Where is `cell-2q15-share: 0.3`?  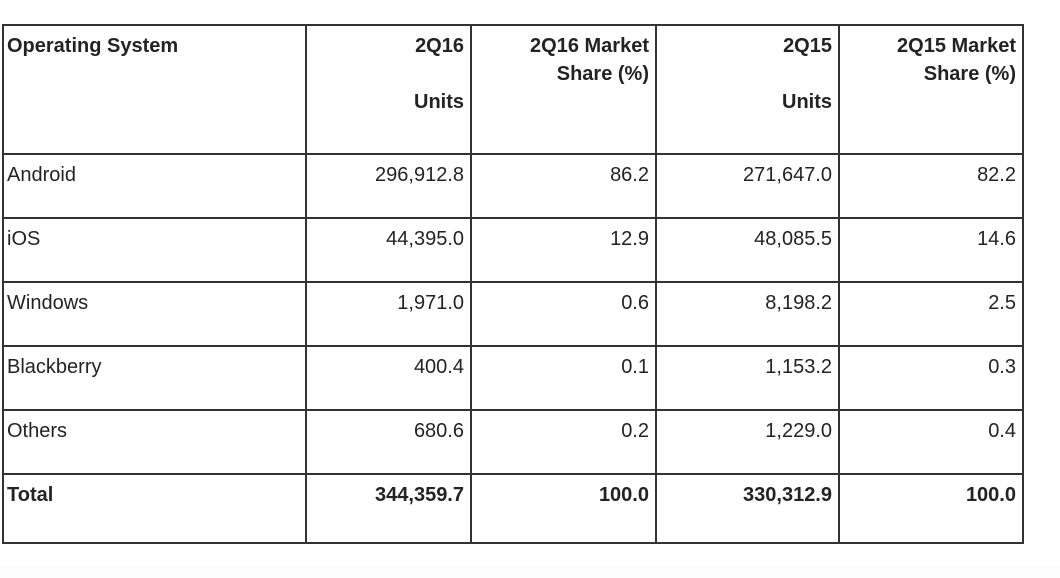 cell-2q15-share: 0.3 is located at coordinates (931, 378).